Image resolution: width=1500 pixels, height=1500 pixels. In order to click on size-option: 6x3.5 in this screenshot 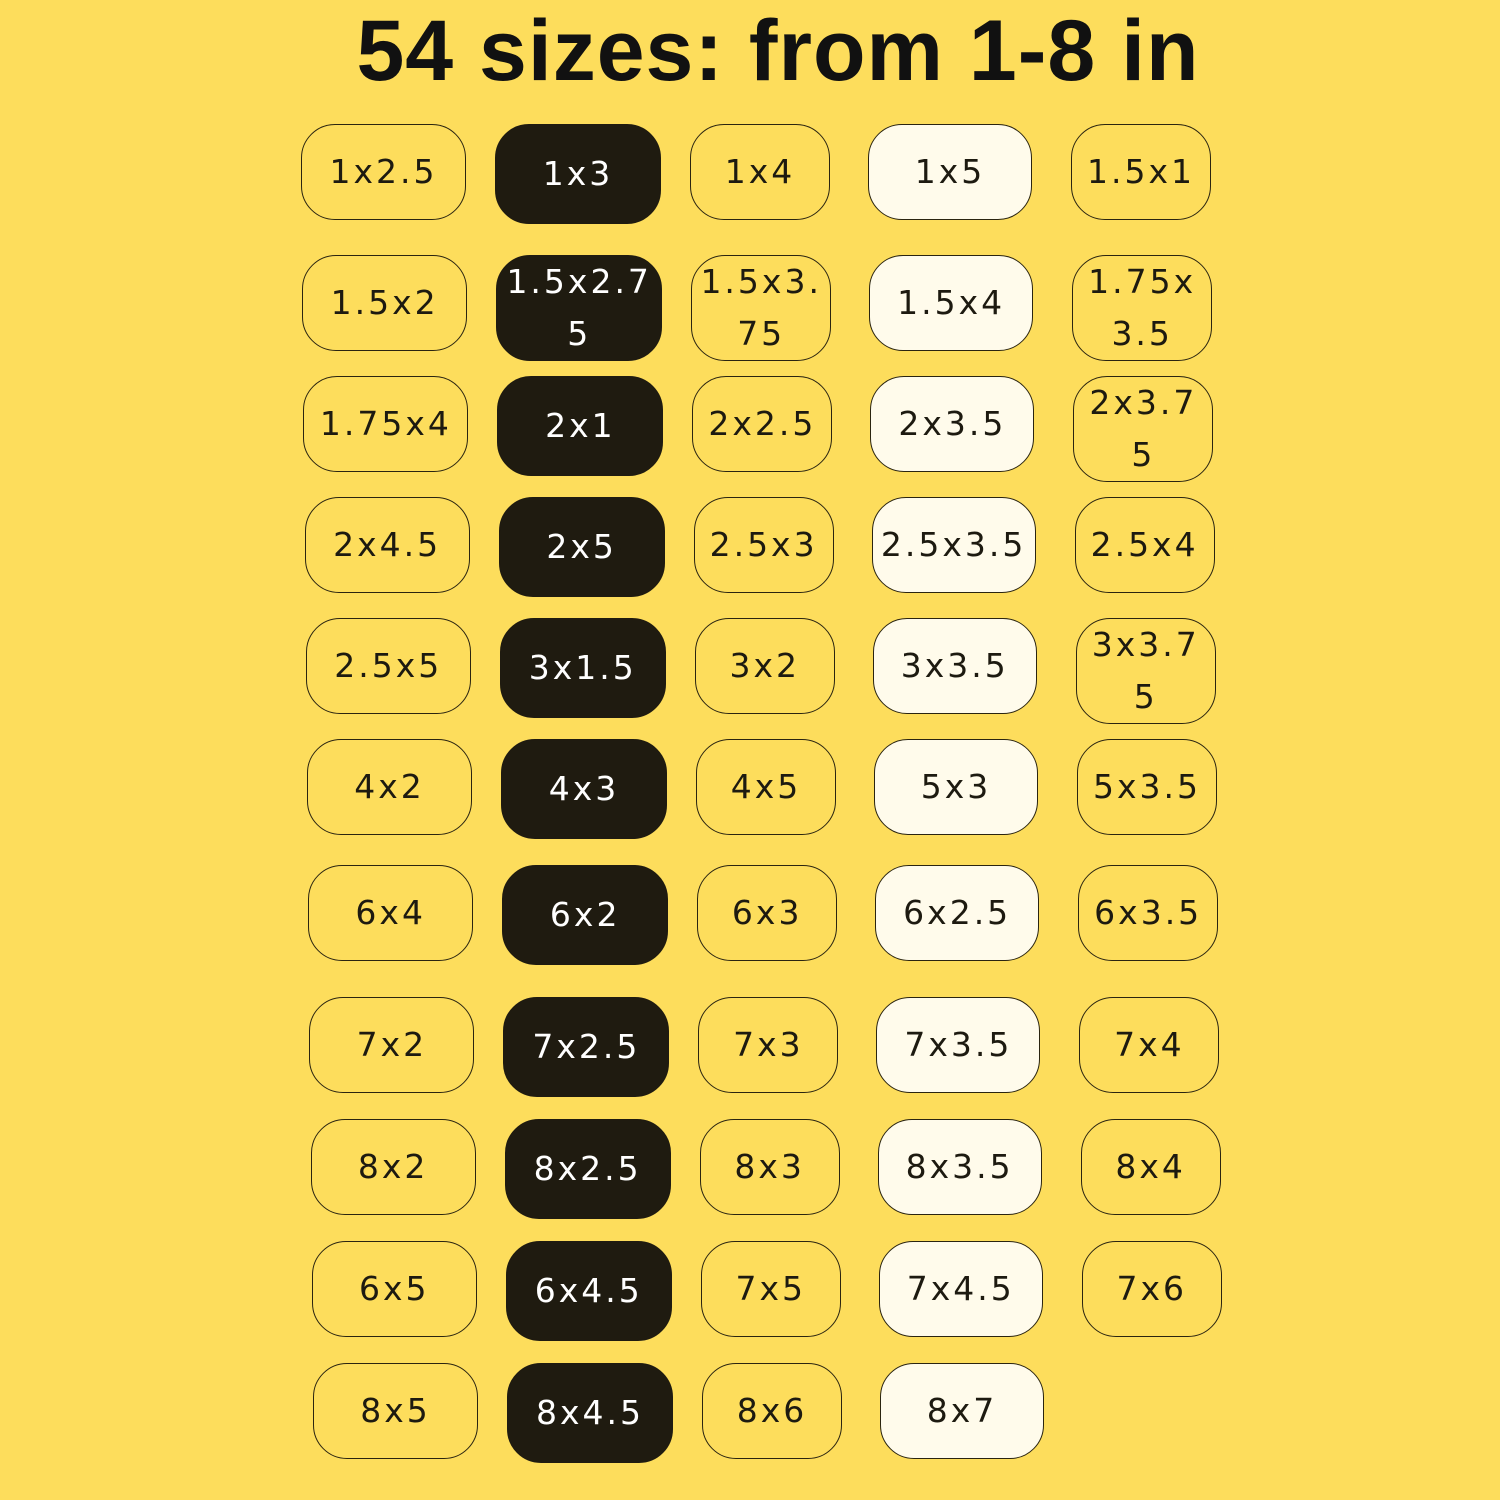, I will do `click(1148, 913)`.